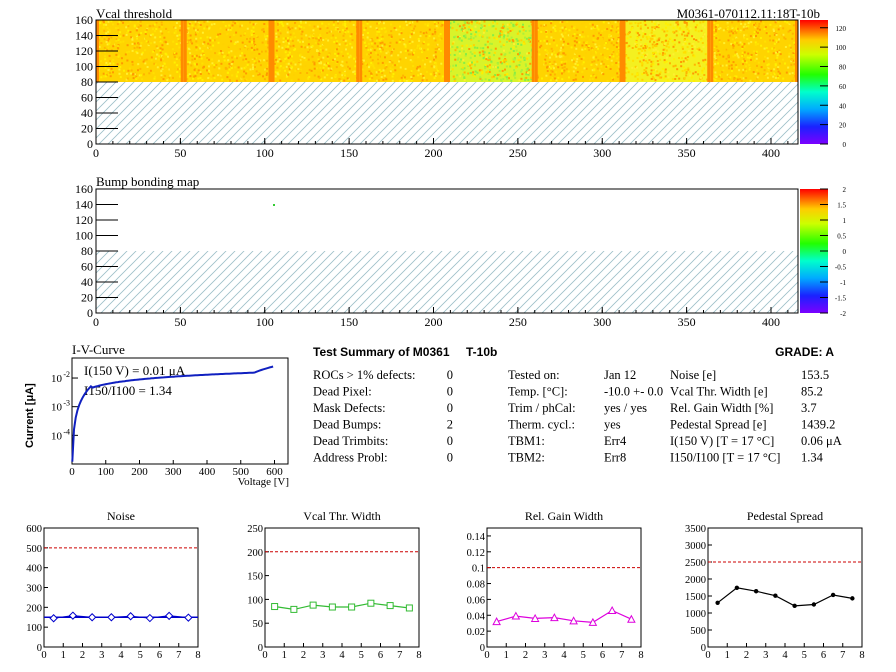 The image size is (896, 672). What do you see at coordinates (313, 605) in the screenshot?
I see `data-point` at bounding box center [313, 605].